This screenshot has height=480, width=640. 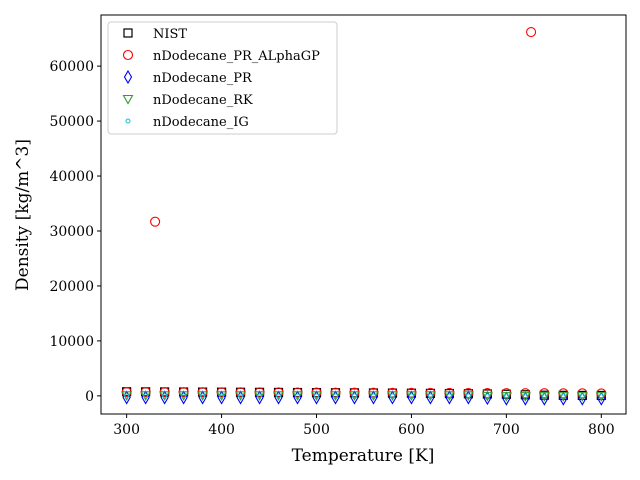 What do you see at coordinates (170, 34) in the screenshot?
I see `legend-label: NIST` at bounding box center [170, 34].